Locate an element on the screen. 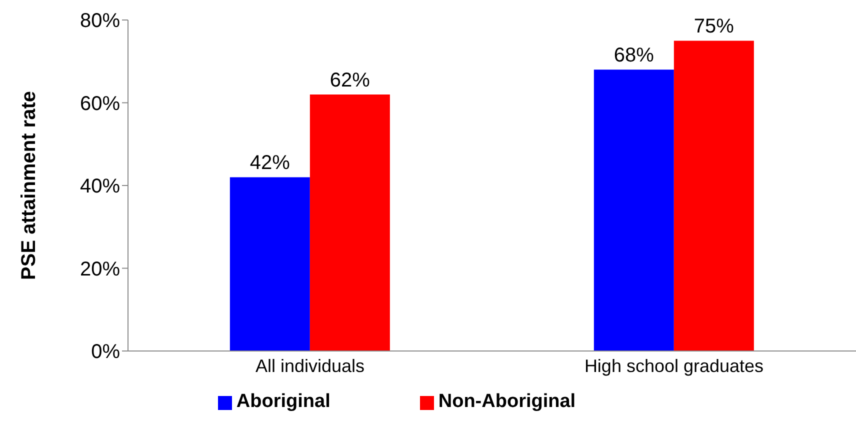  data-label: 62% is located at coordinates (350, 80).